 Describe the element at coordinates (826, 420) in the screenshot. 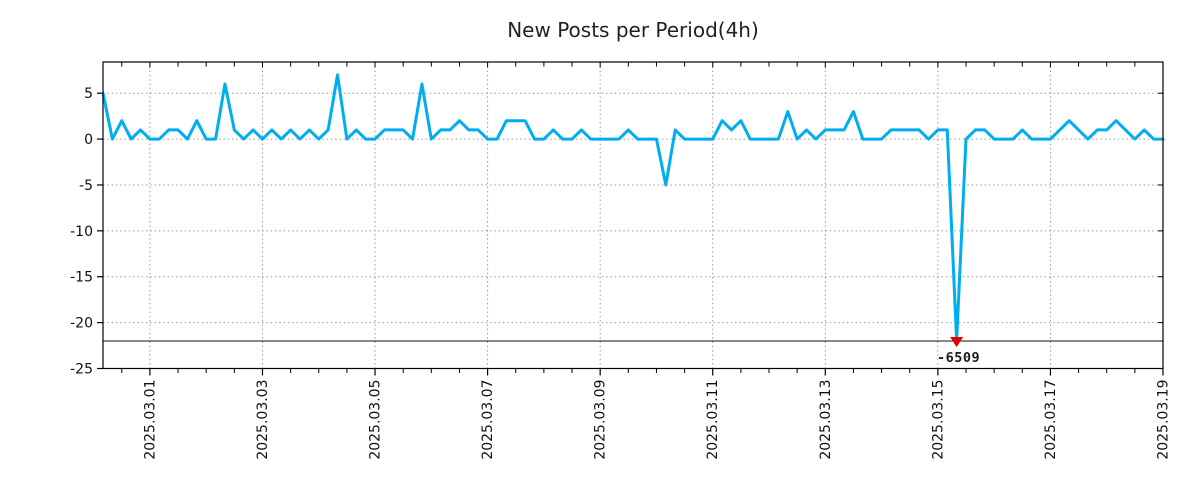

I see `x-tick-label: 2025.03.13` at that location.